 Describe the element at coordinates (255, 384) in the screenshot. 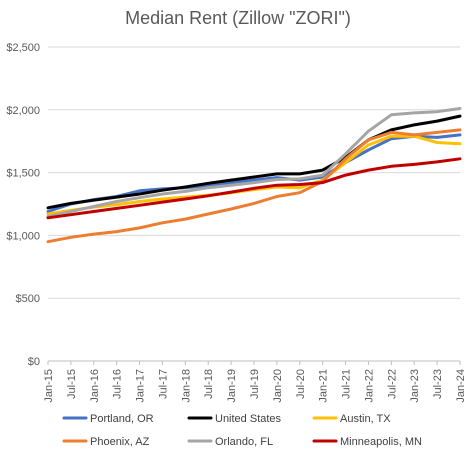

I see `x-tick-label: Jul-19` at that location.